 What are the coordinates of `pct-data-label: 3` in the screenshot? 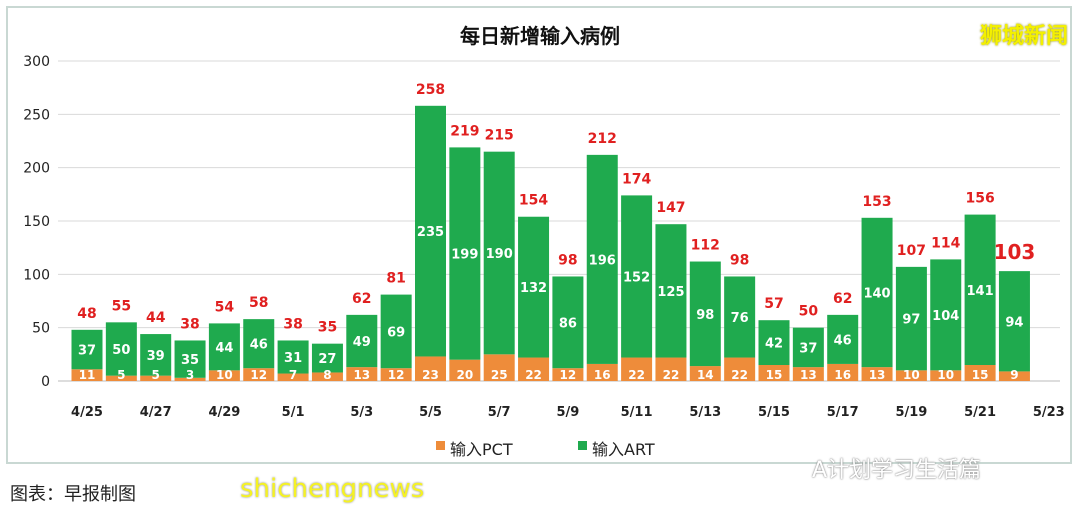 It's located at (190, 375).